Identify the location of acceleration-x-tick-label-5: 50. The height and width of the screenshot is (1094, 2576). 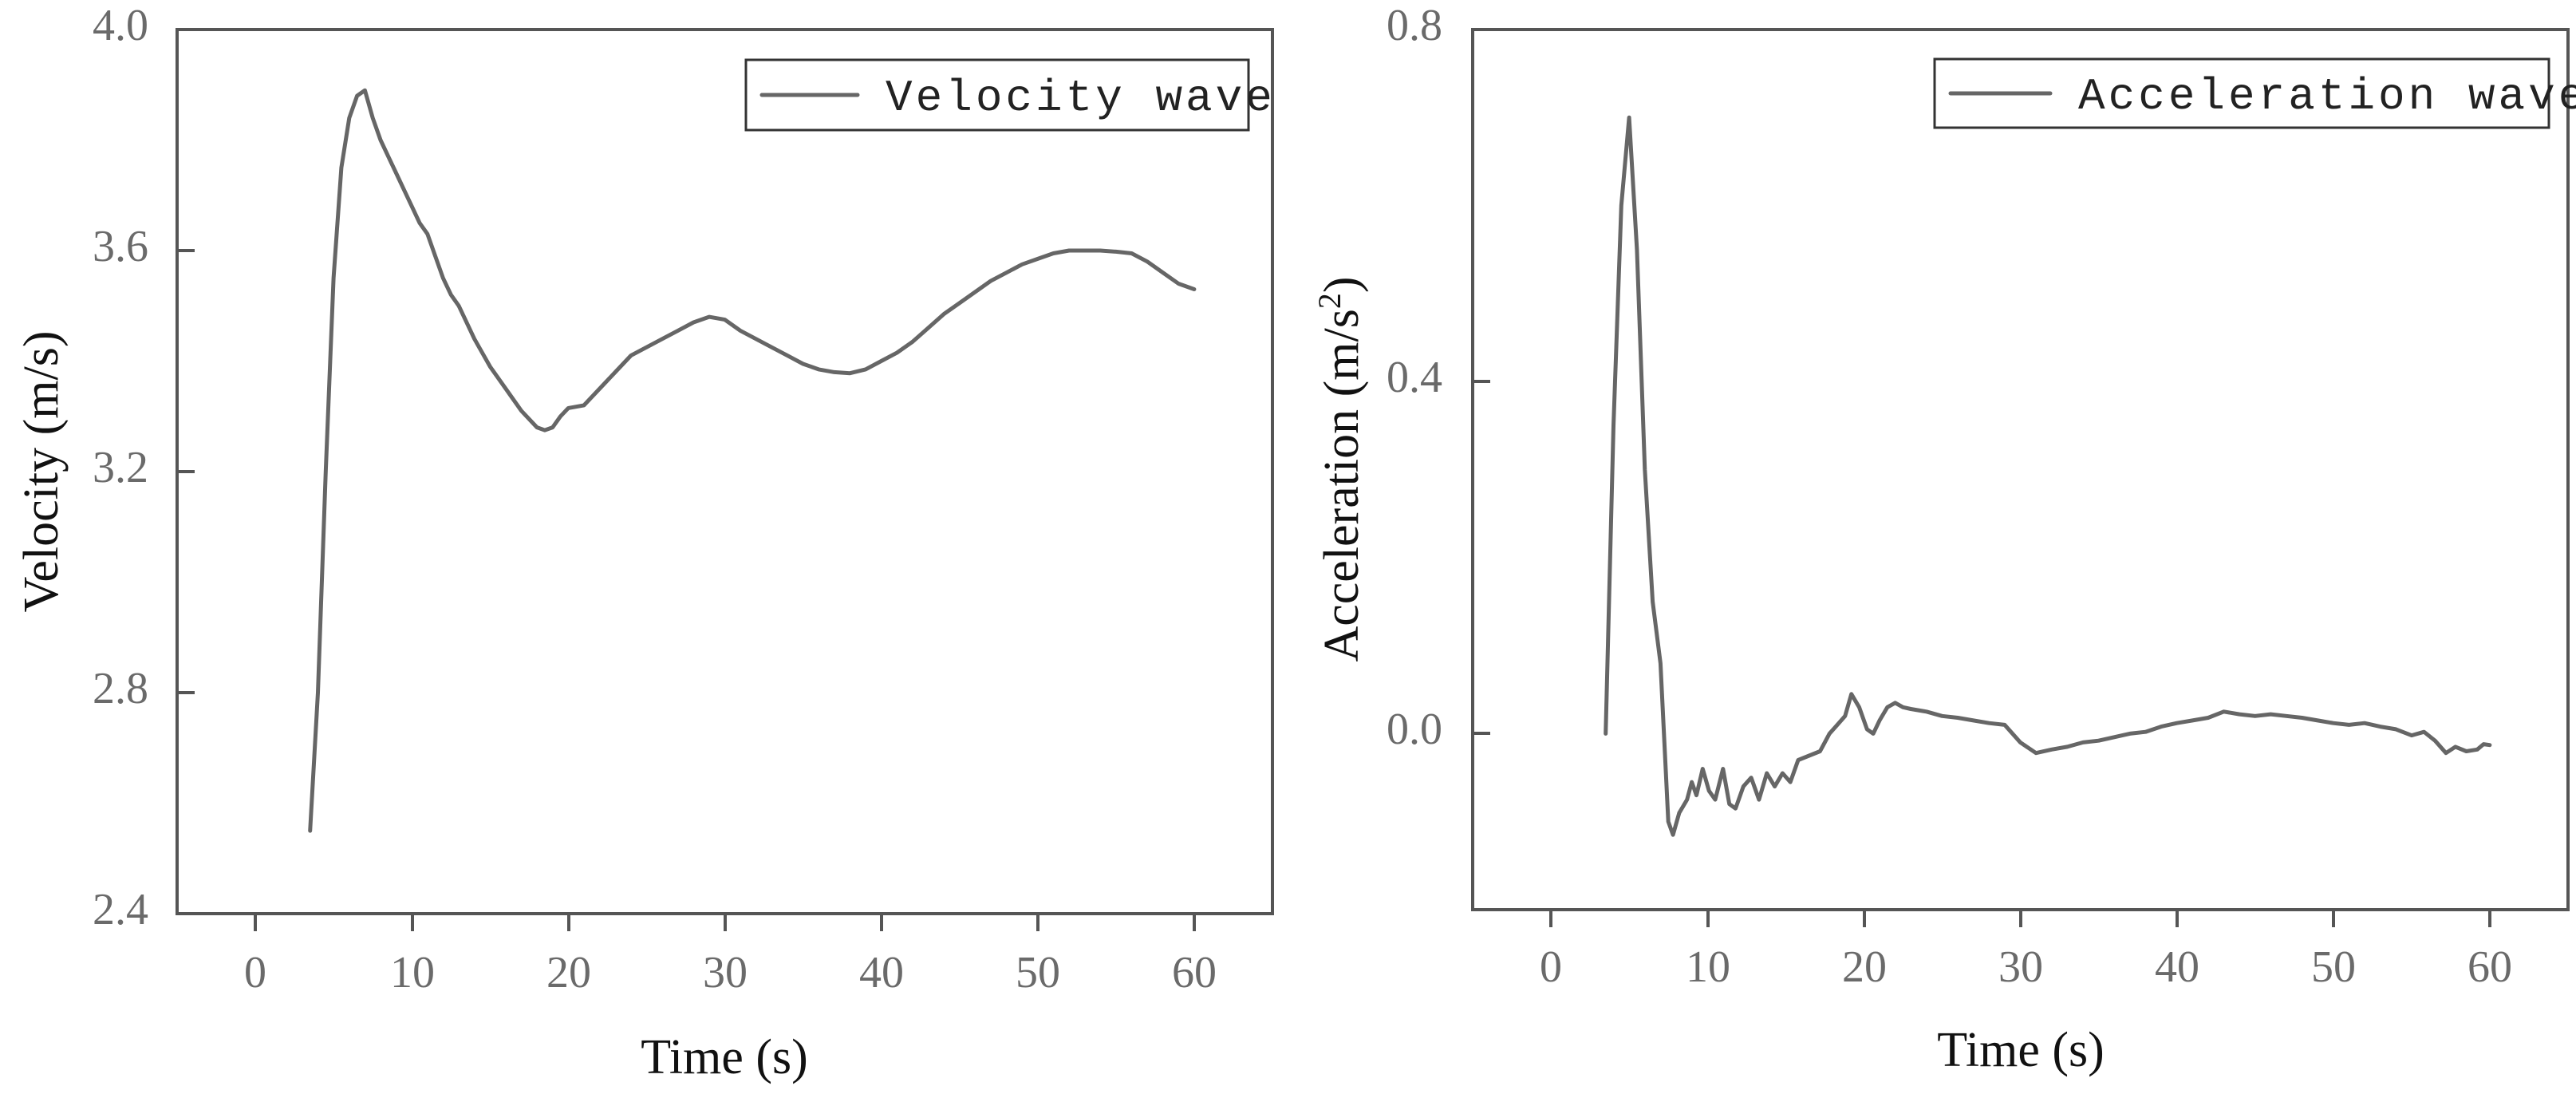
(2333, 967).